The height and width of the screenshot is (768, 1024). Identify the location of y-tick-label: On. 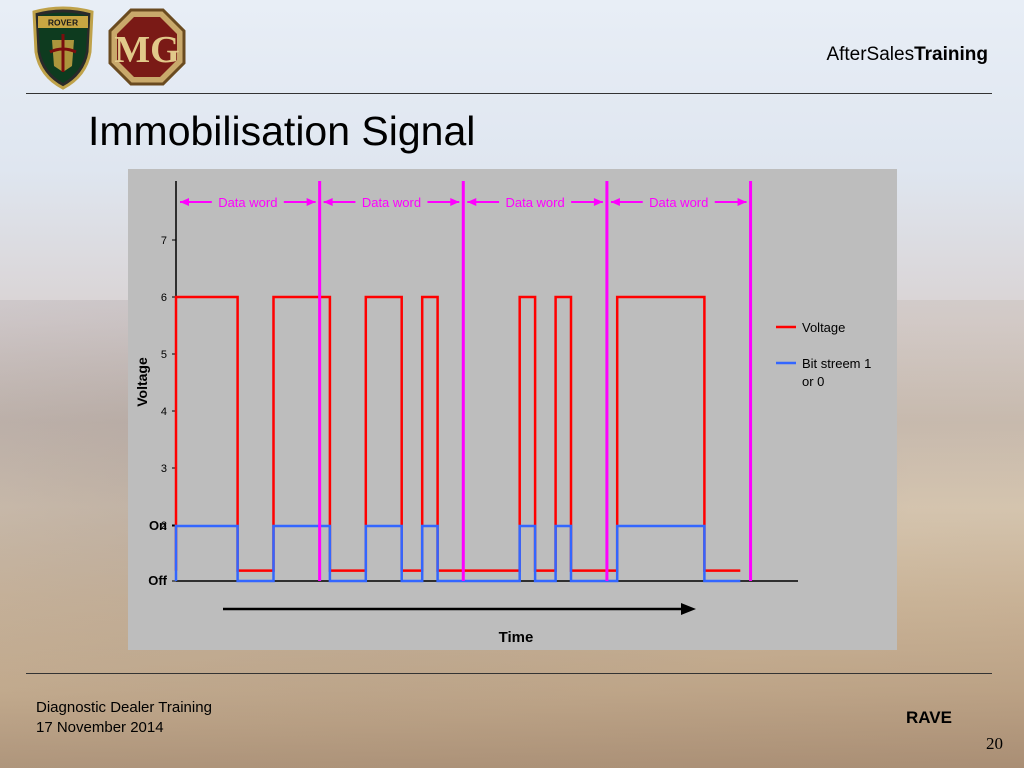
(158, 525).